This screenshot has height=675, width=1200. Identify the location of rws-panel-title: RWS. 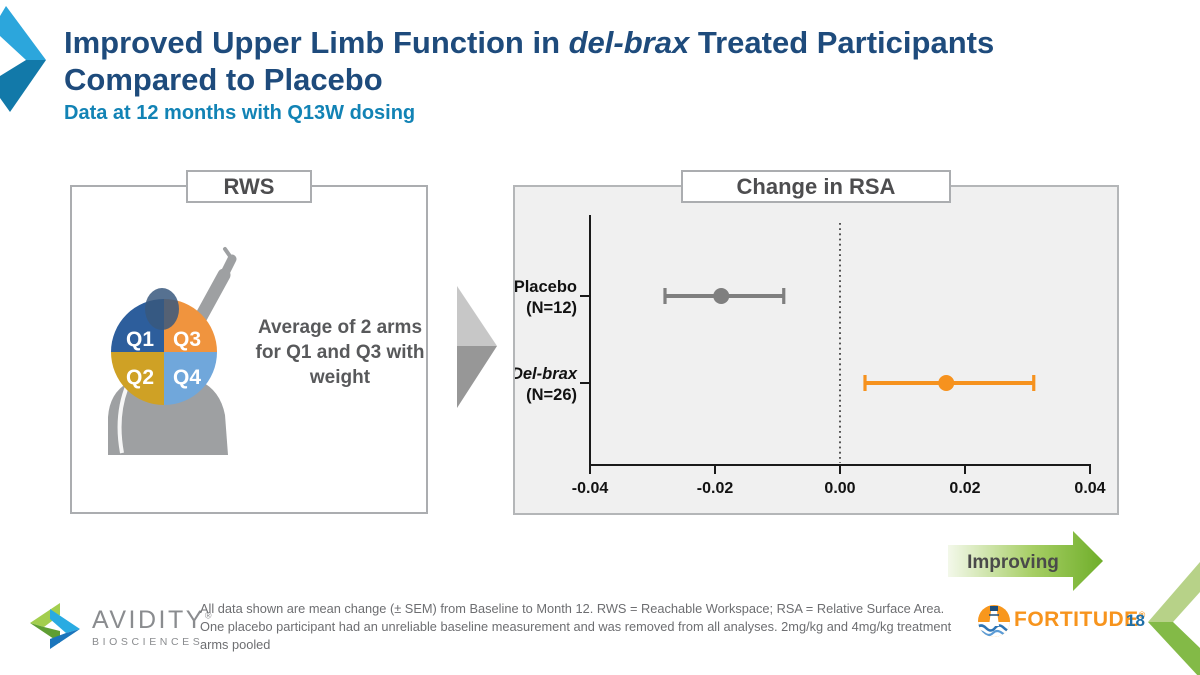
(249, 186).